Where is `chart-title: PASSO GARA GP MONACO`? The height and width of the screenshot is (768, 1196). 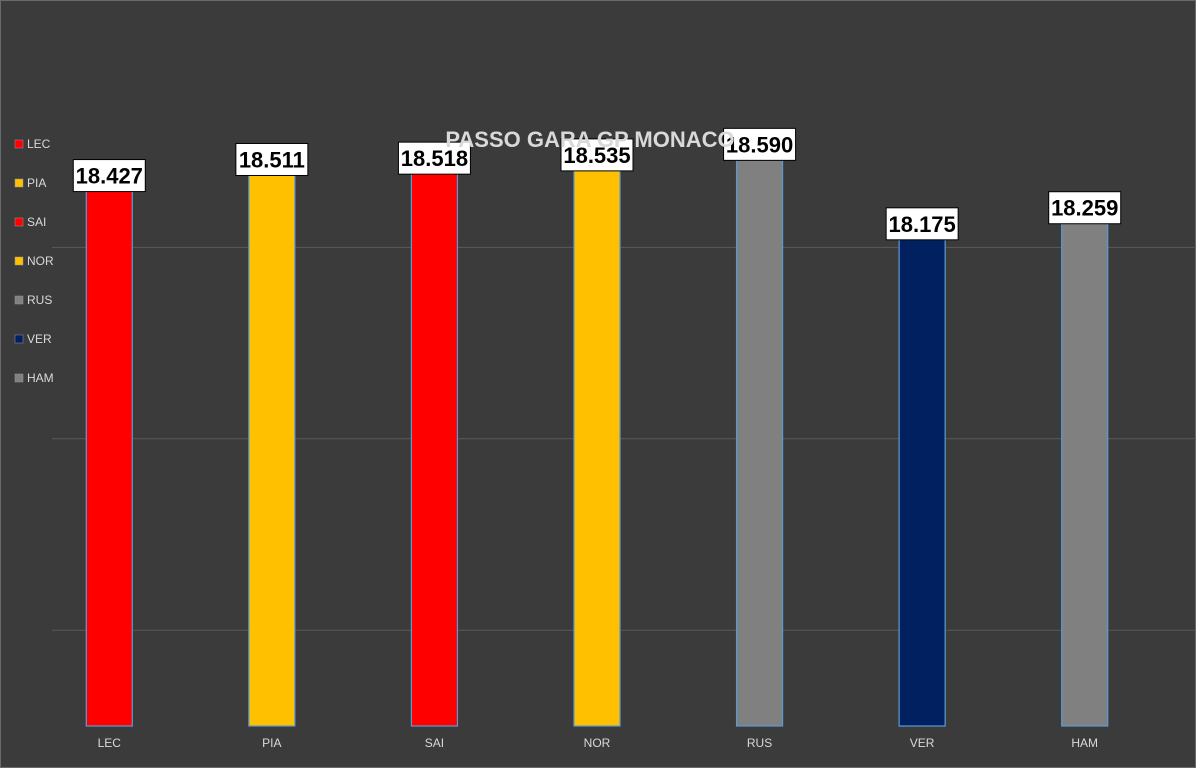
chart-title: PASSO GARA GP MONACO is located at coordinates (589, 139).